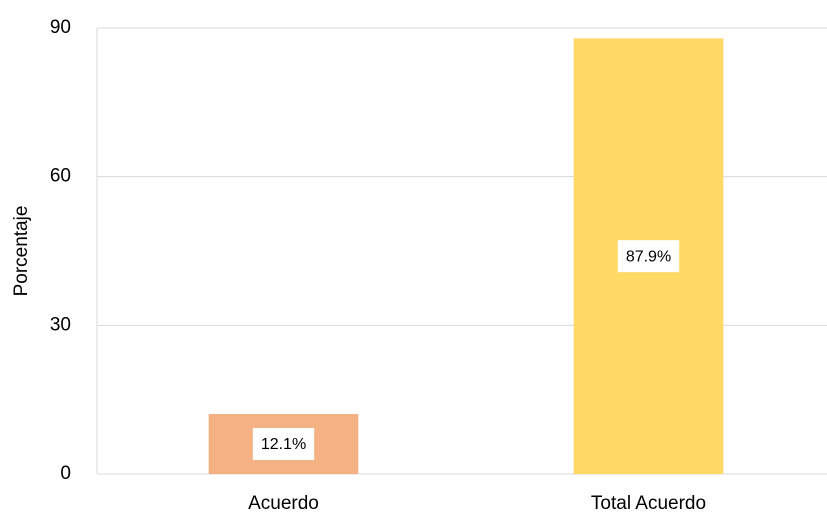 This screenshot has height=518, width=827. What do you see at coordinates (65, 473) in the screenshot?
I see `y-tick-label: 0` at bounding box center [65, 473].